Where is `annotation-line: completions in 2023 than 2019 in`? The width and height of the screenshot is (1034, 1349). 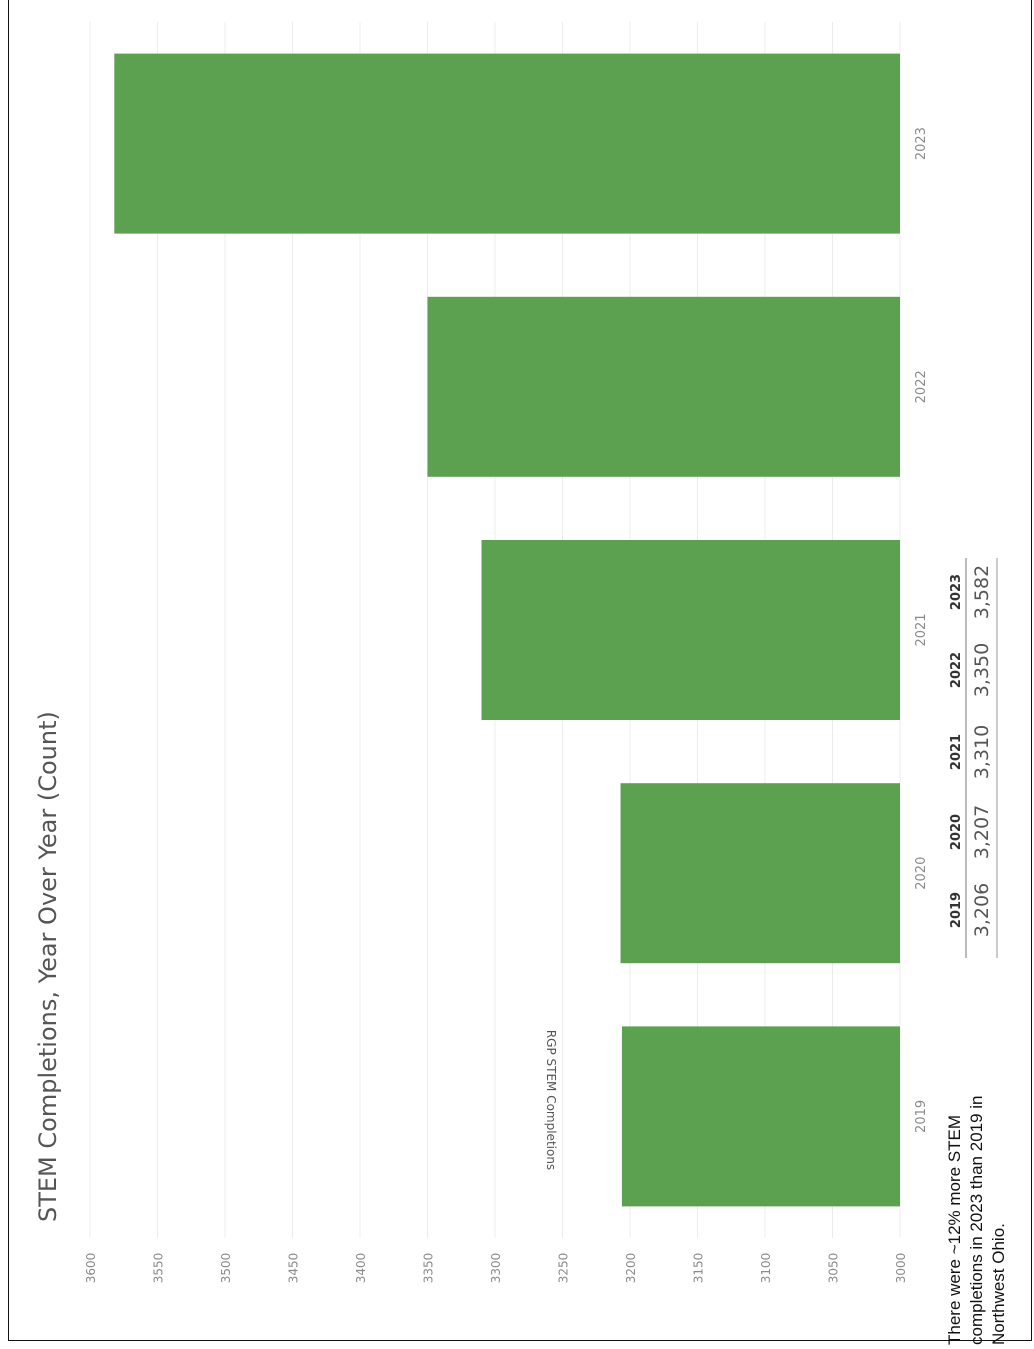
annotation-line: completions in 2023 than 2019 in is located at coordinates (976, 1220).